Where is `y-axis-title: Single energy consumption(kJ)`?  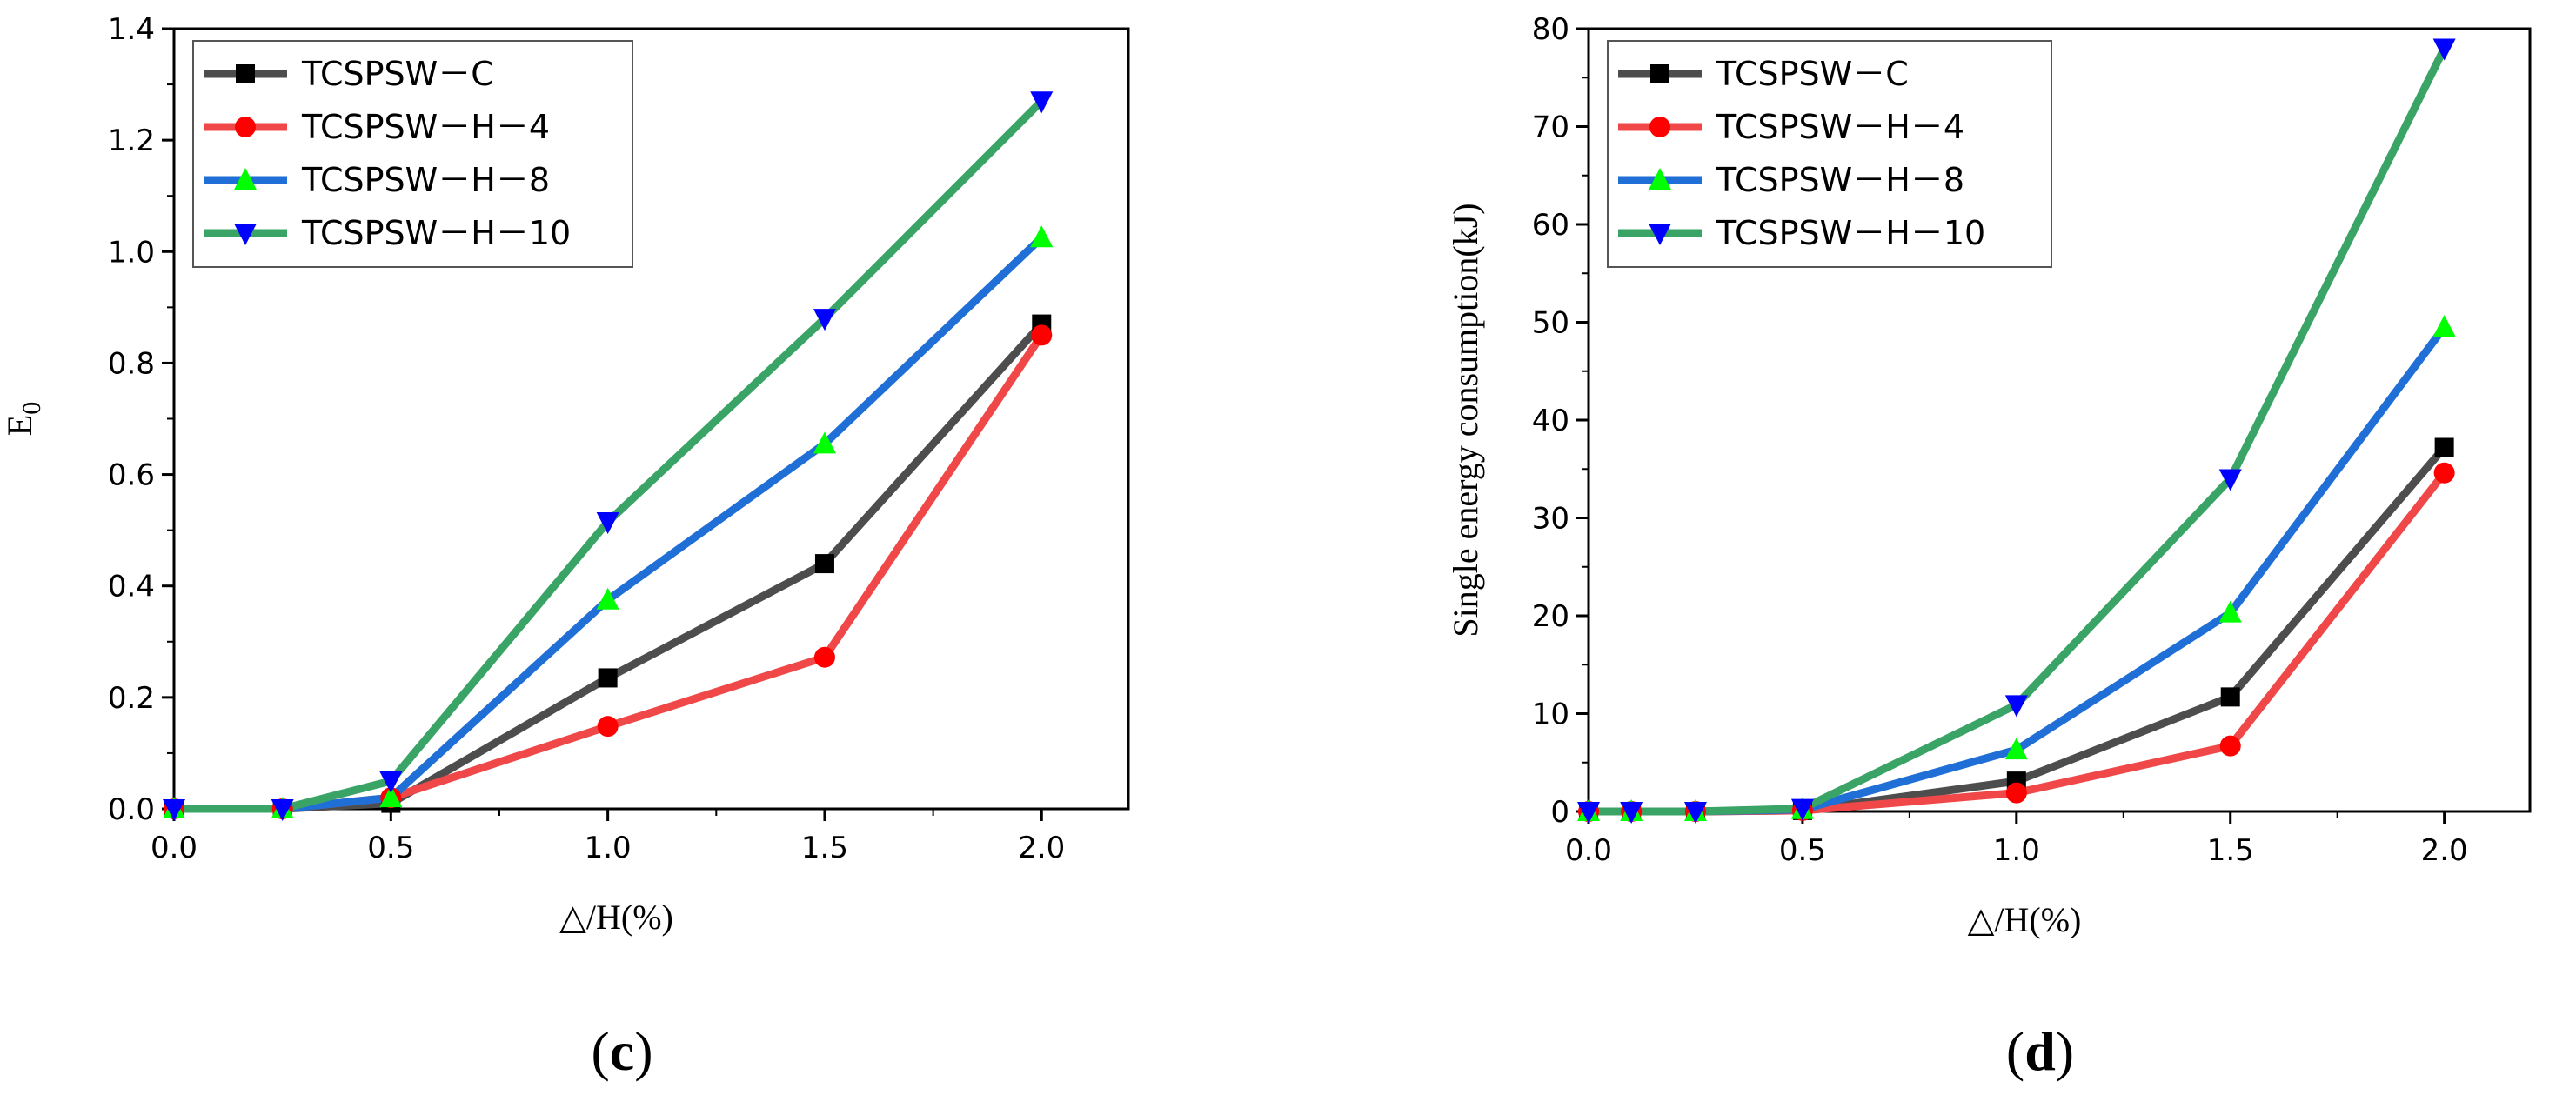
y-axis-title: Single energy consumption(kJ) is located at coordinates (1465, 420).